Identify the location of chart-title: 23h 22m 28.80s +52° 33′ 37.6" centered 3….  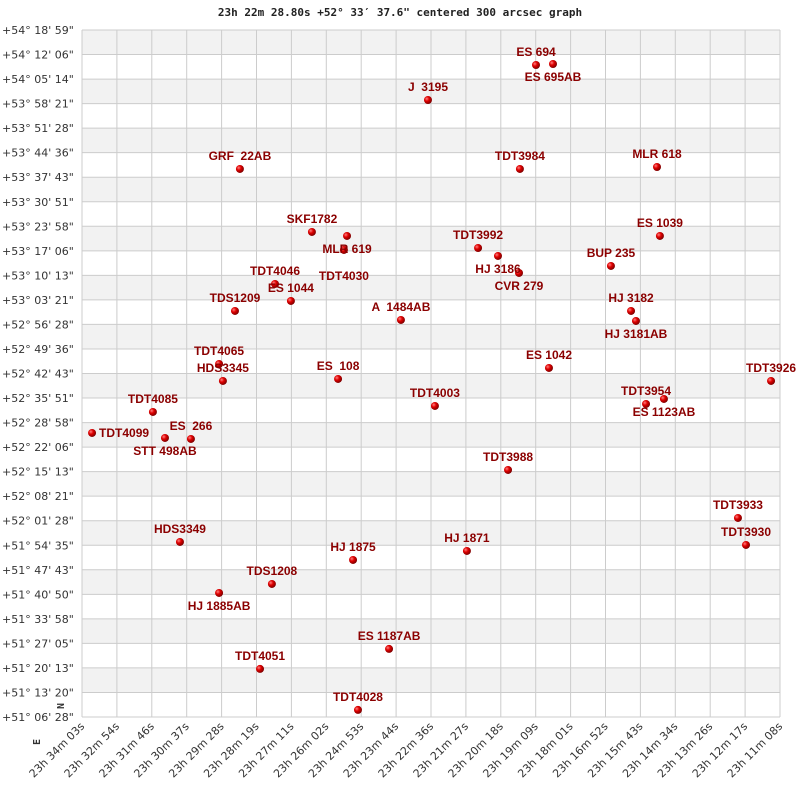
(400, 12).